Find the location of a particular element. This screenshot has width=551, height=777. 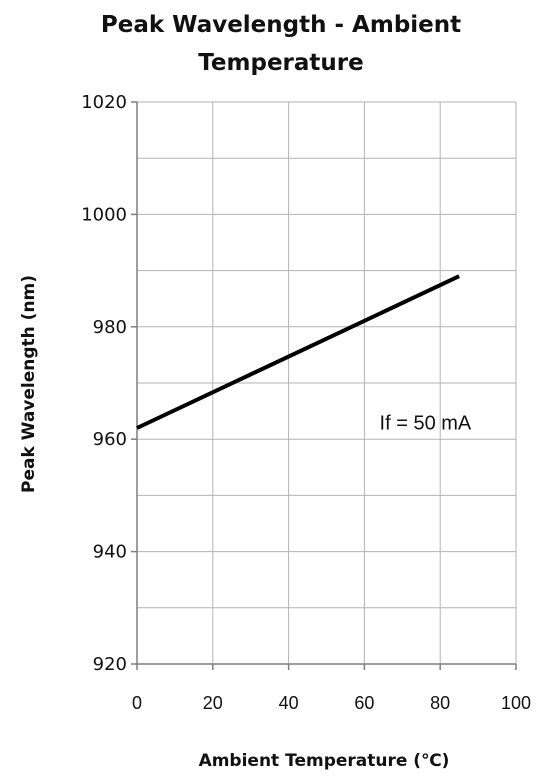

x-tick-label: 0 is located at coordinates (137, 703).